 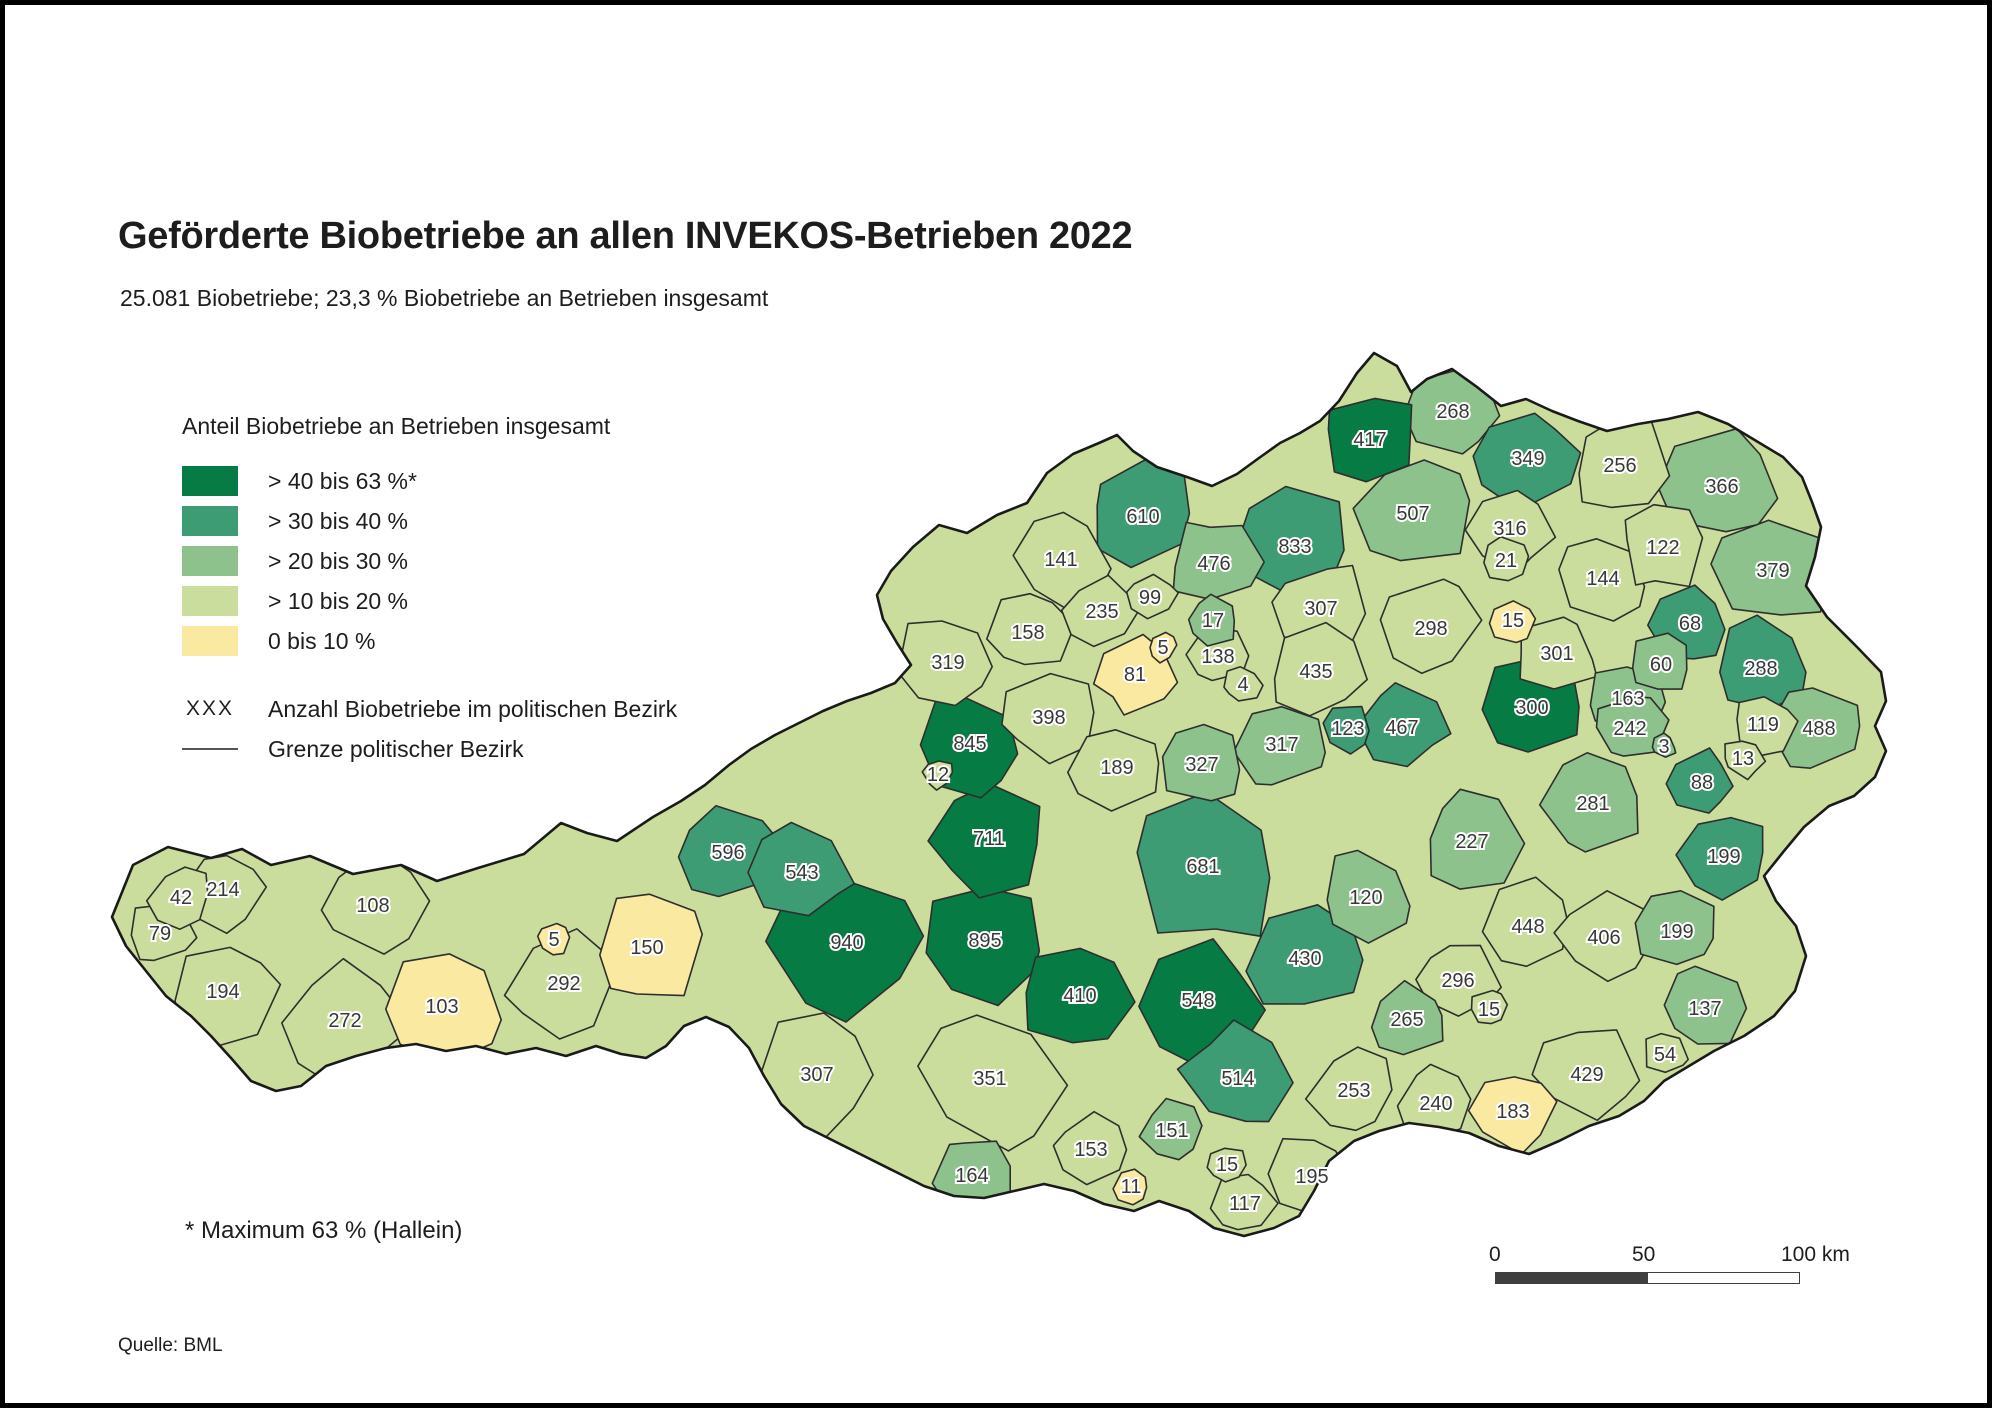 I want to click on legend-class-row: 0 bis 10 %, so click(x=462, y=641).